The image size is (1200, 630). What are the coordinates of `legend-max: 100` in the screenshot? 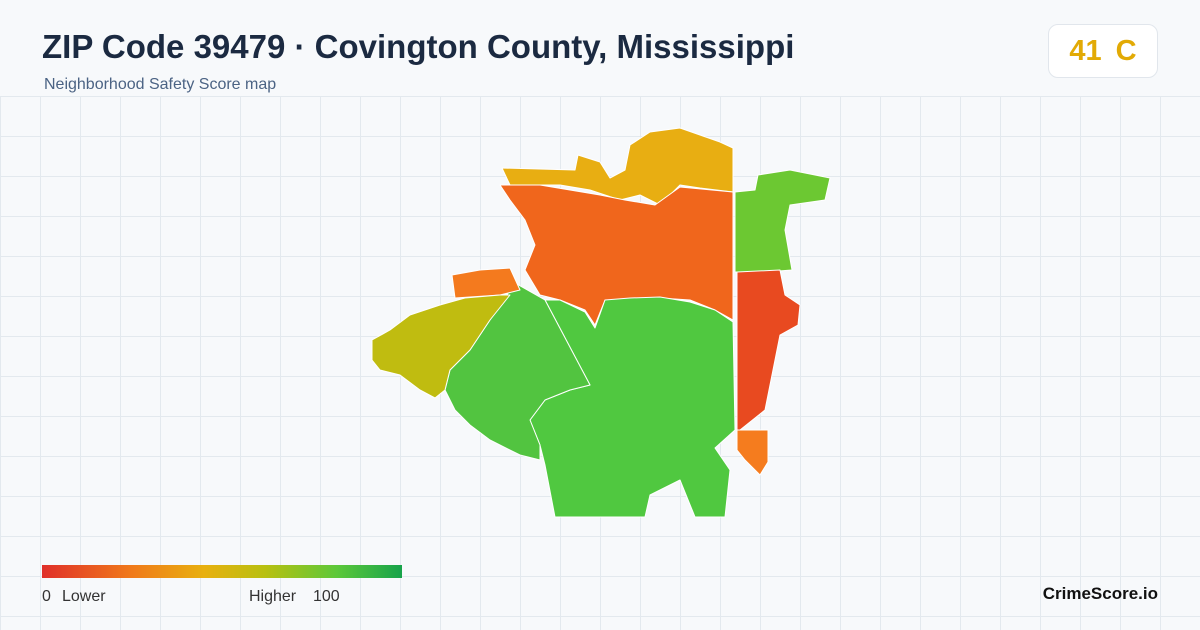 It's located at (326, 596).